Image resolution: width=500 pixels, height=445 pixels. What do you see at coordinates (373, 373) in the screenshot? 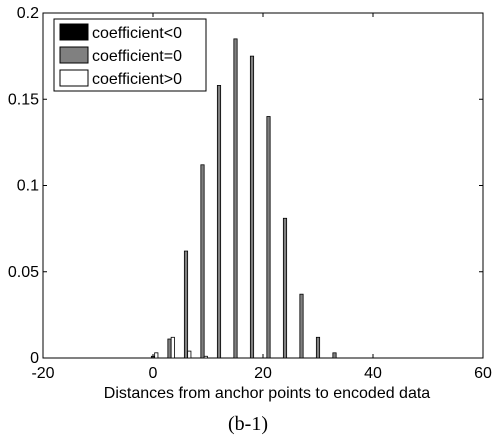
I see `x-tick-label: 40` at bounding box center [373, 373].